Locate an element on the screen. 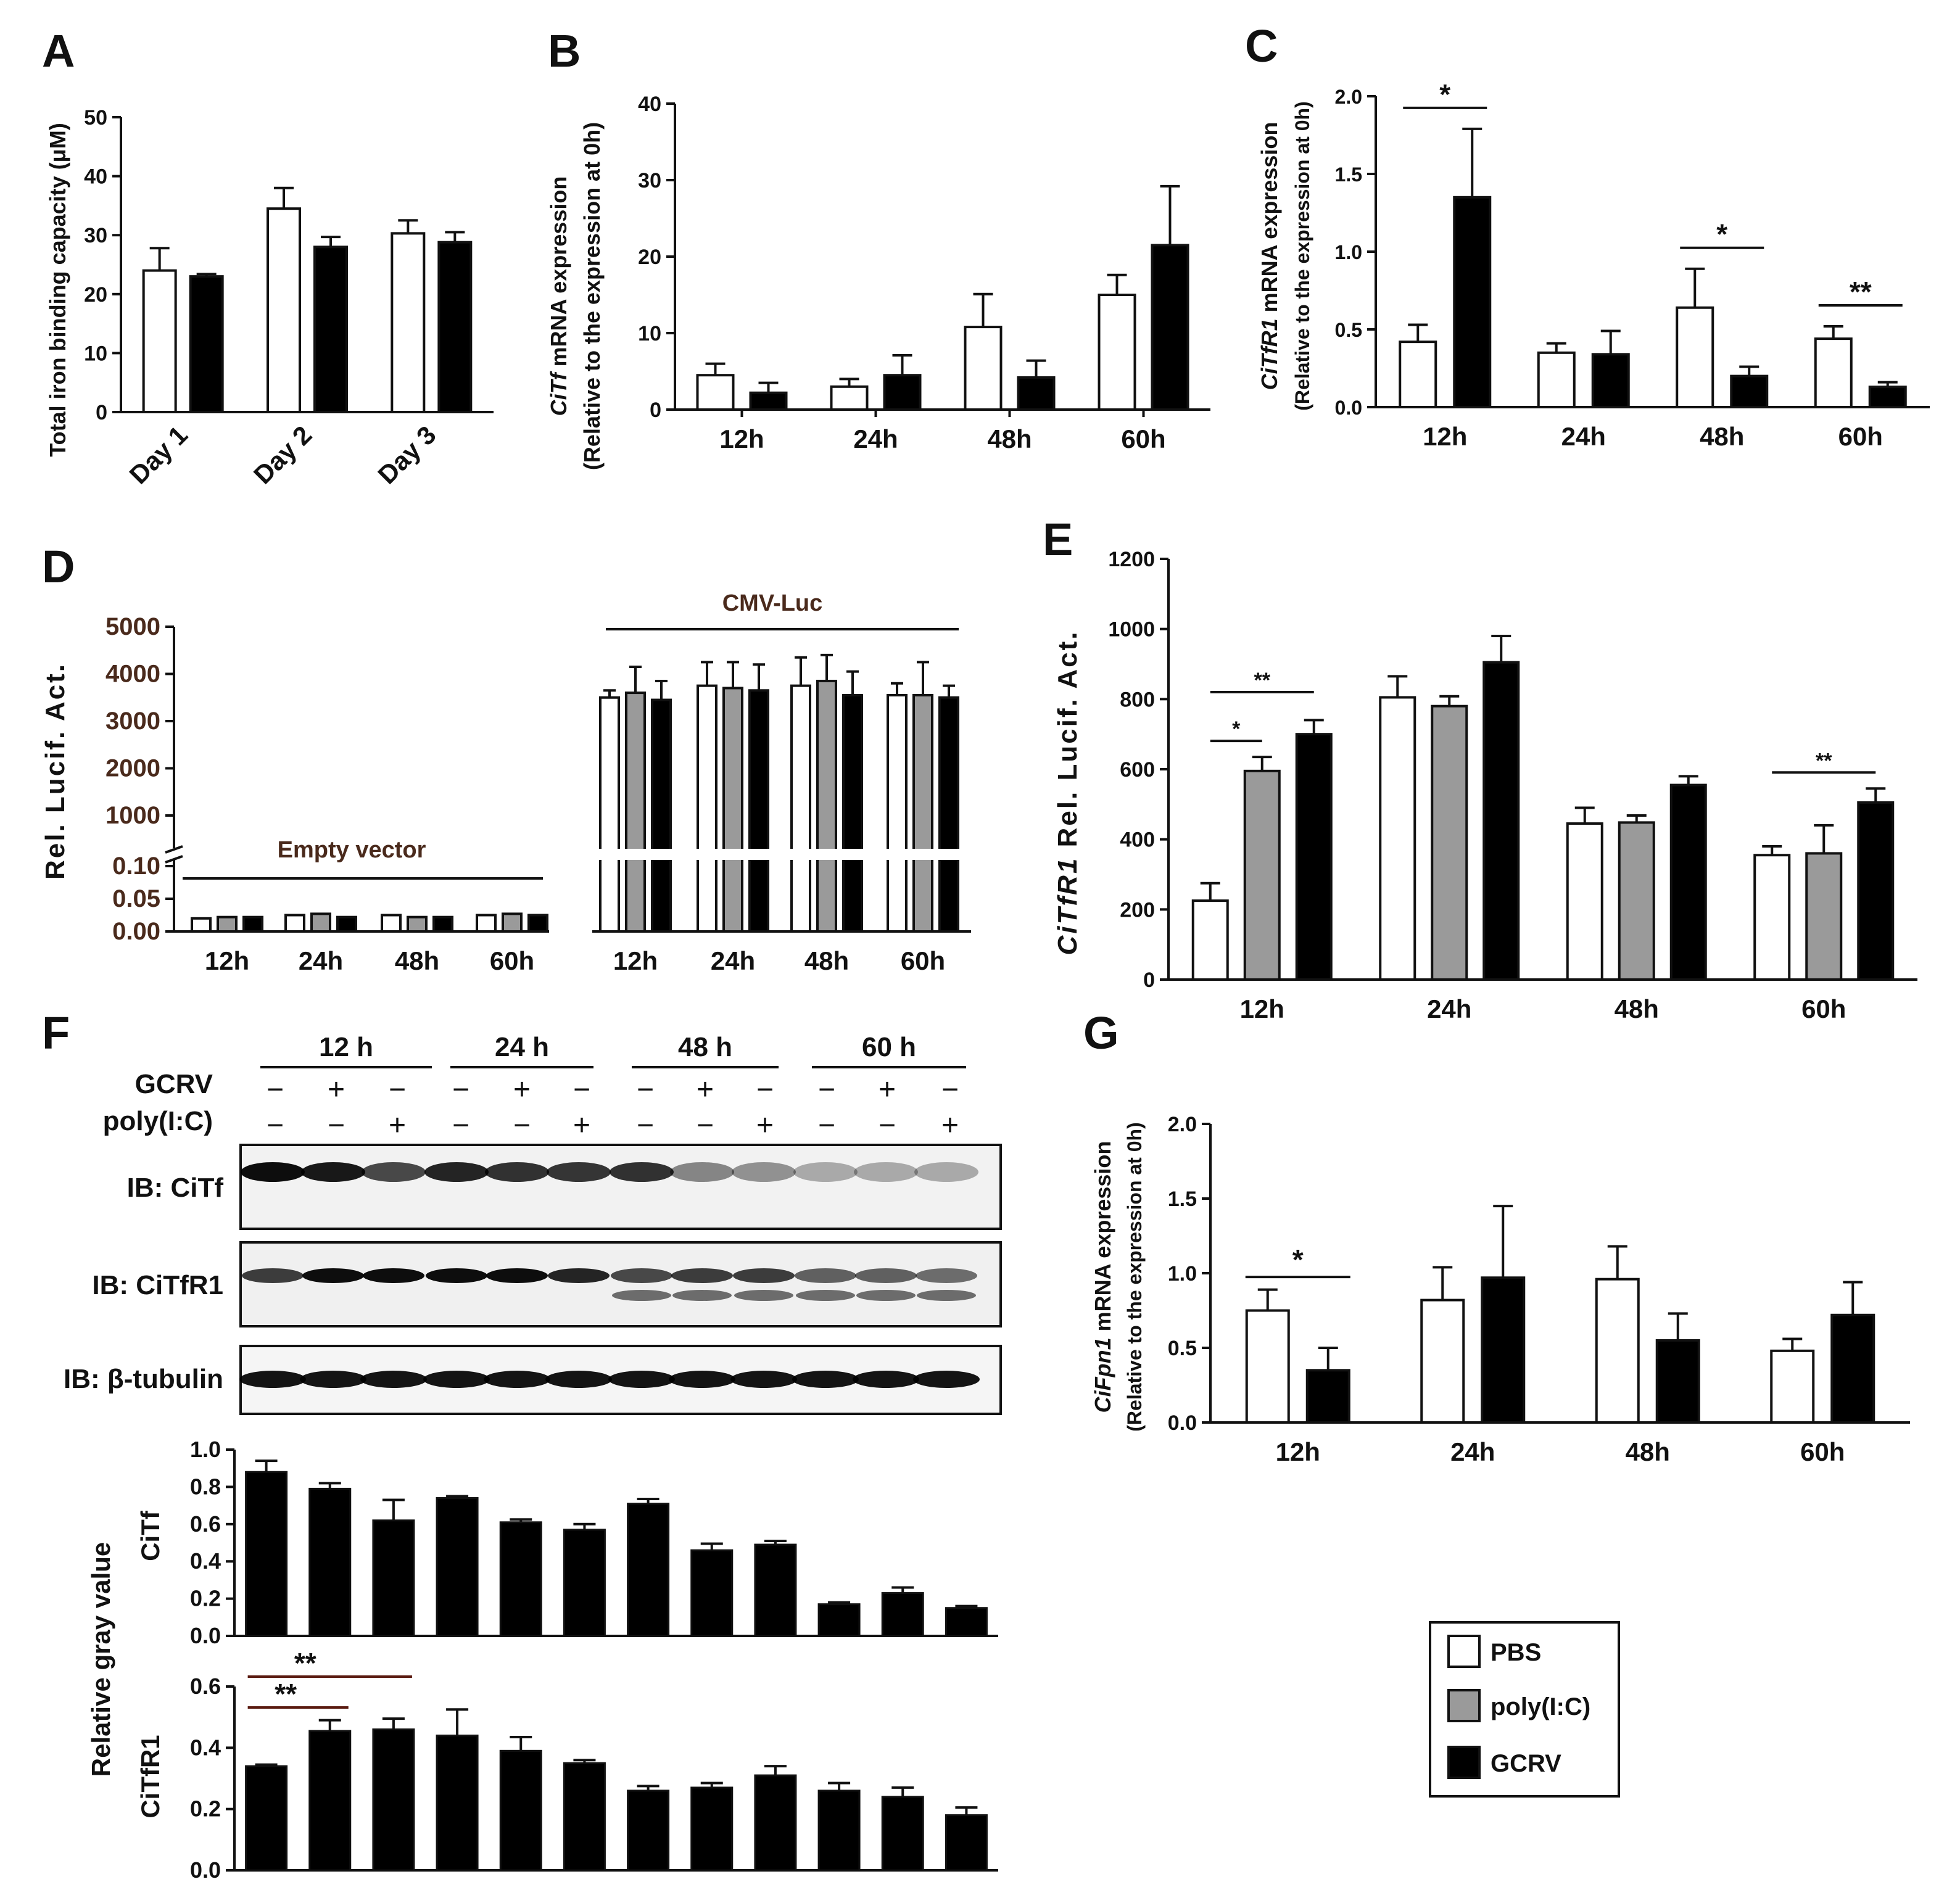 This screenshot has height=1895, width=1960. panel-g-y-axis-label: CiFpn1 mRNA expression is located at coordinates (1102, 1277).